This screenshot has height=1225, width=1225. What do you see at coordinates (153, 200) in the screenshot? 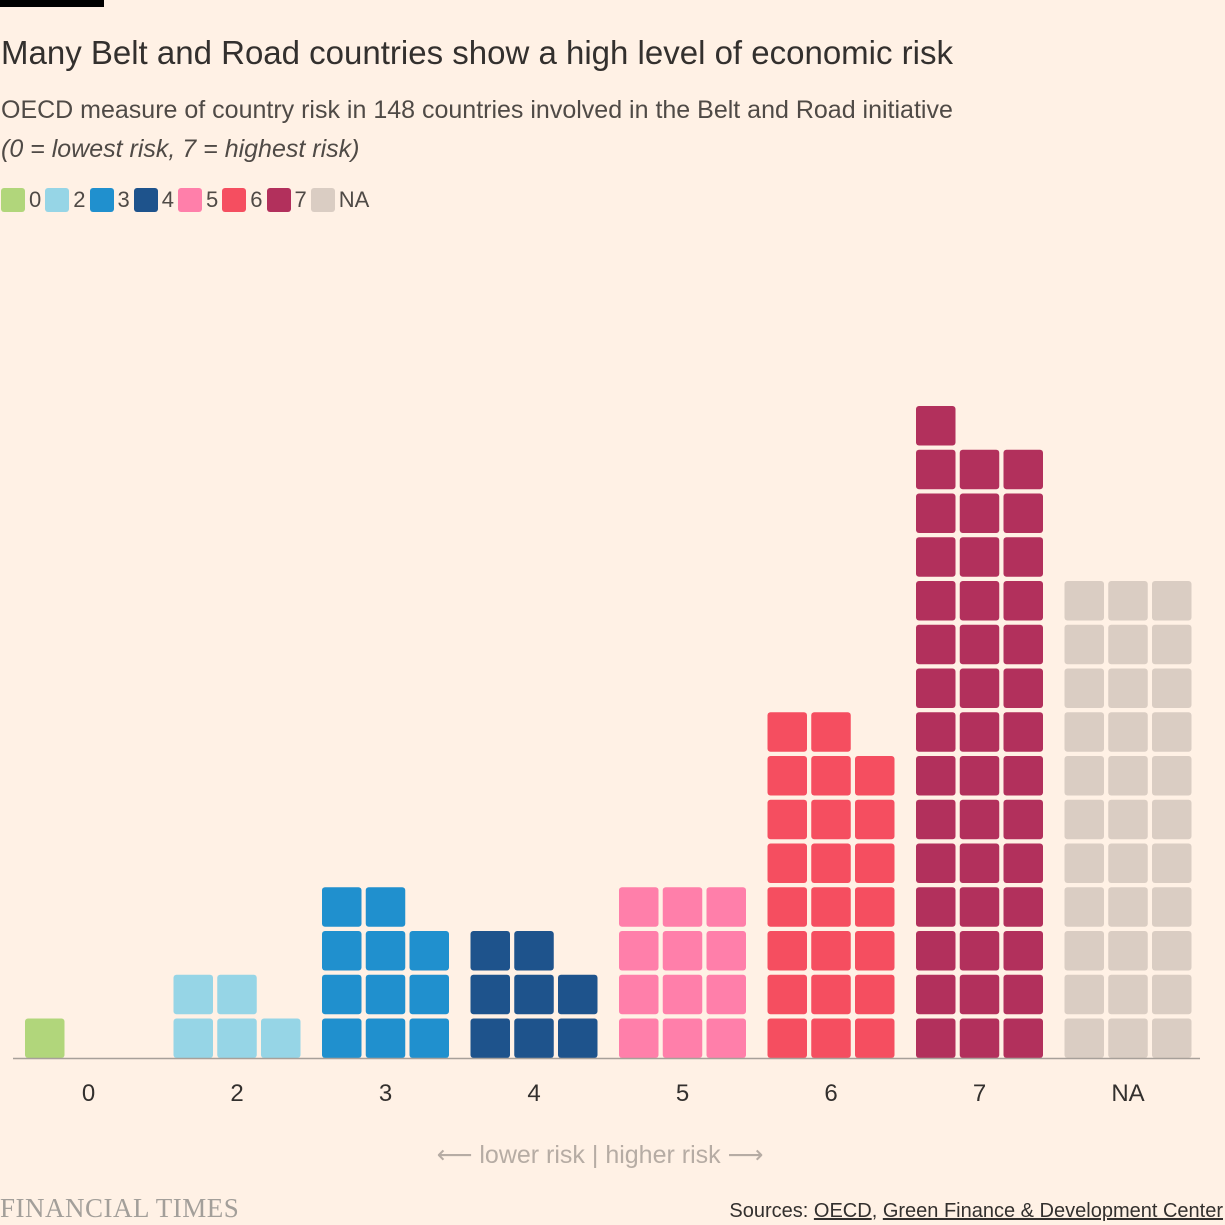
I see `legend-item: 4` at bounding box center [153, 200].